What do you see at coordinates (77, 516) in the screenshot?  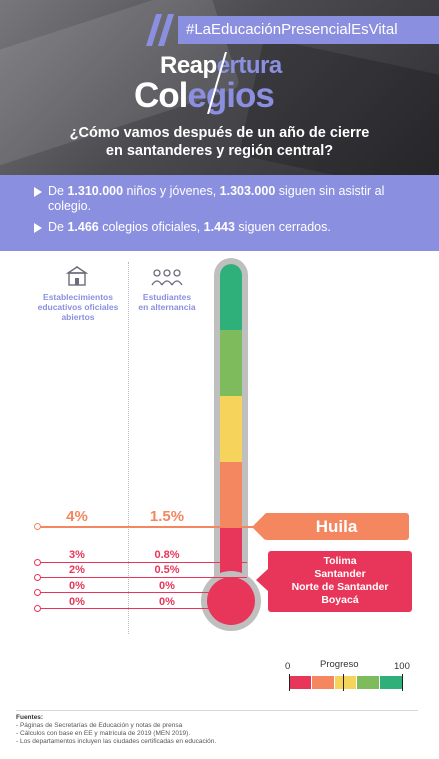 I see `establishments-open-value: 4%` at bounding box center [77, 516].